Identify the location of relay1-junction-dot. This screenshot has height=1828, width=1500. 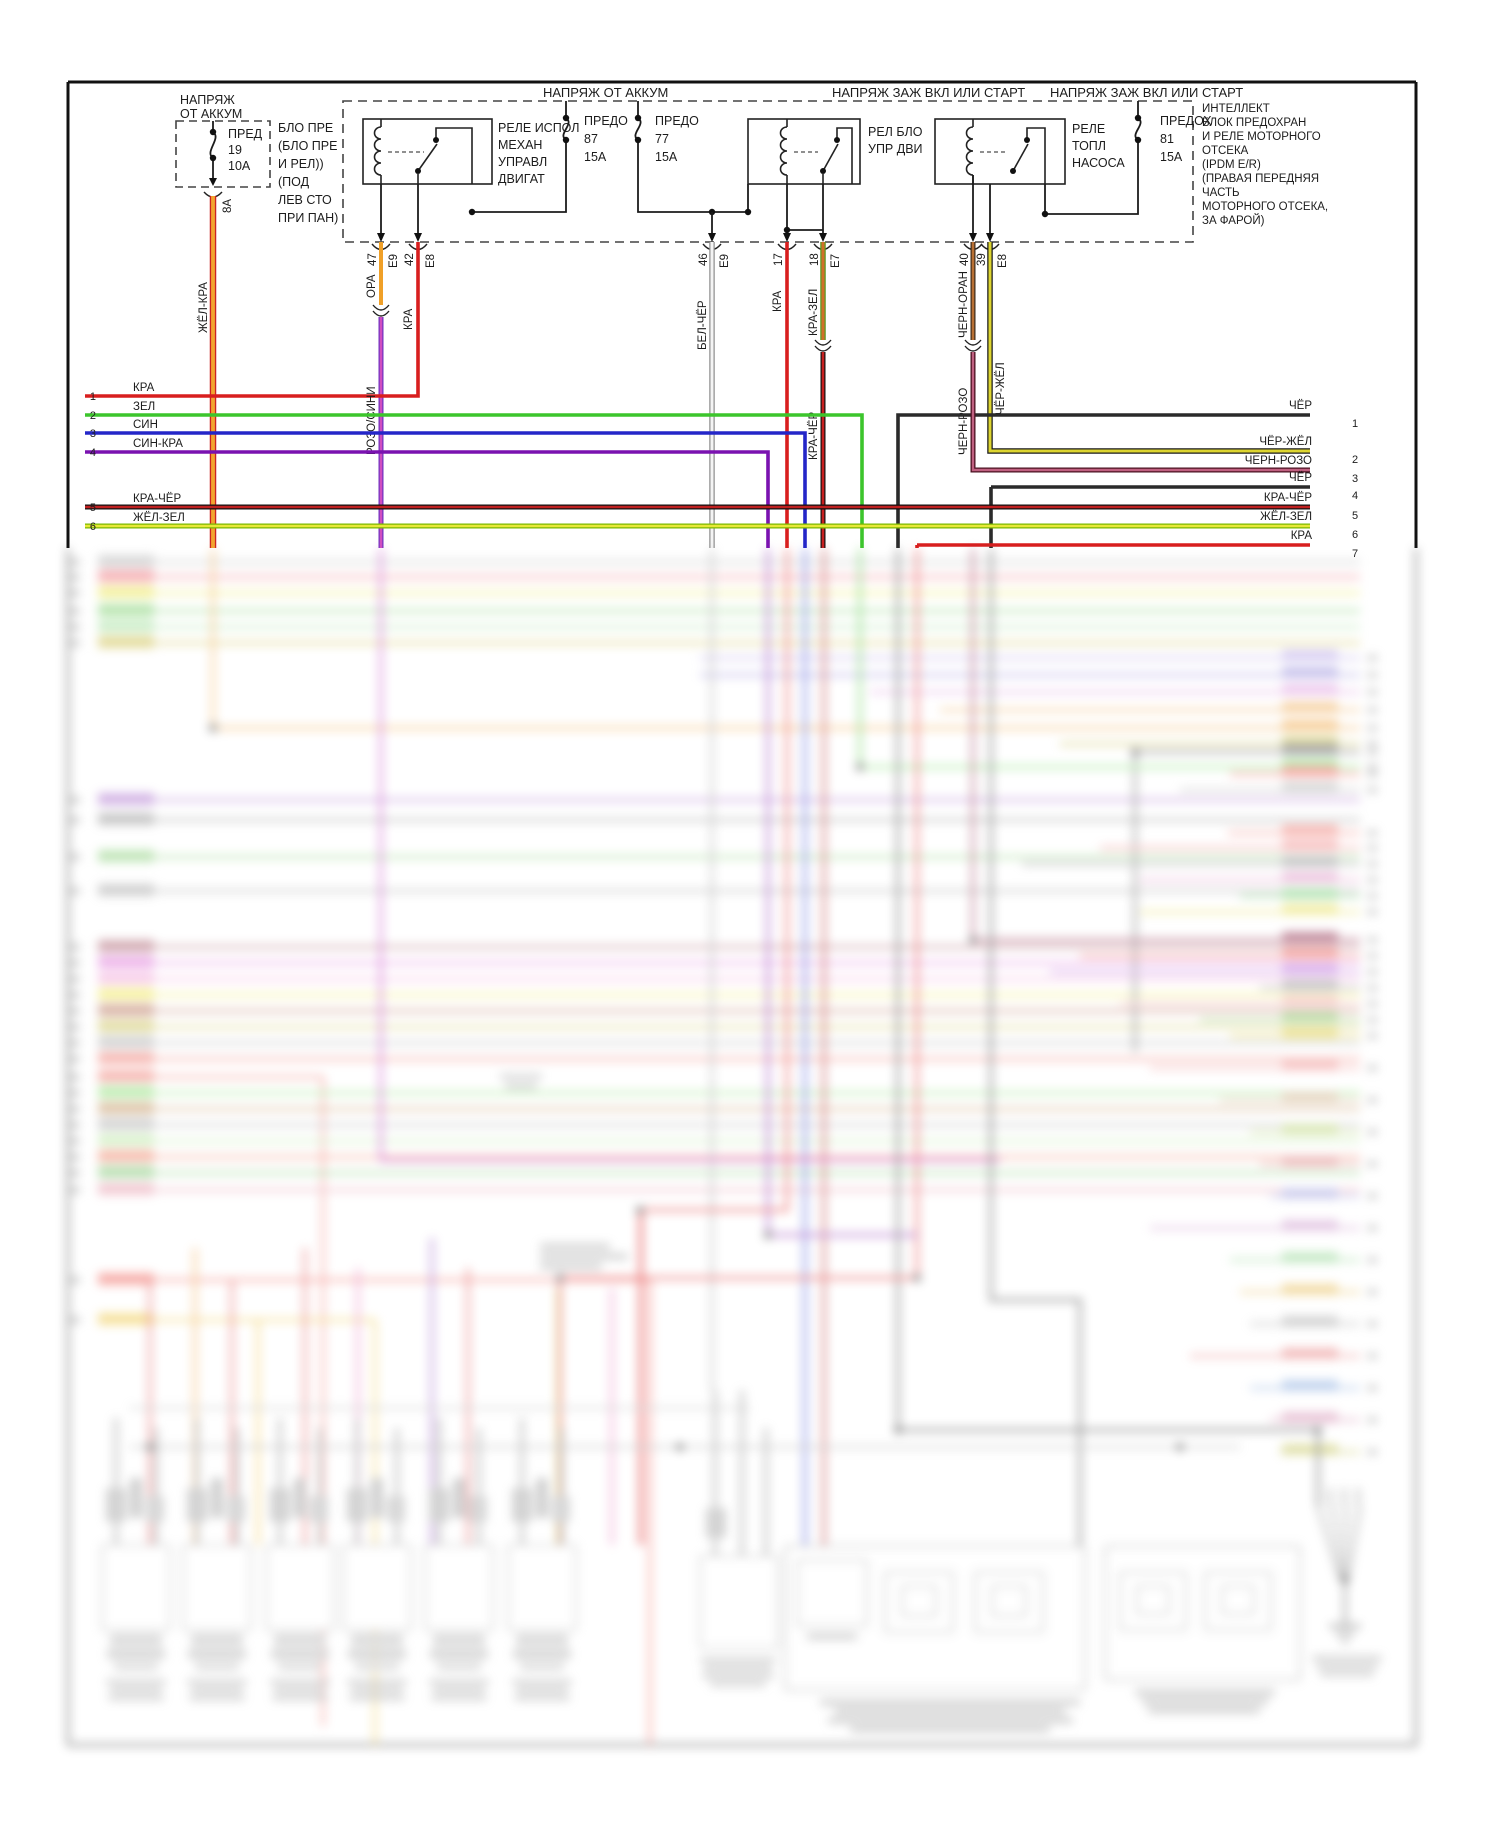
(472, 212).